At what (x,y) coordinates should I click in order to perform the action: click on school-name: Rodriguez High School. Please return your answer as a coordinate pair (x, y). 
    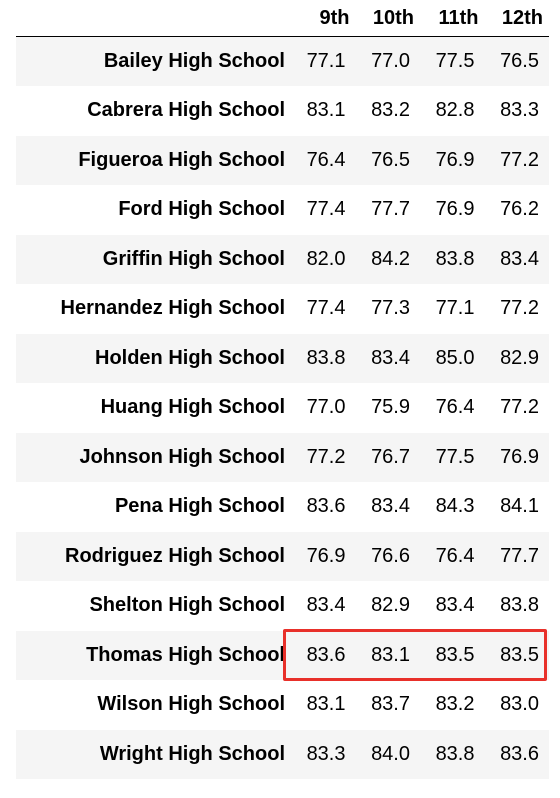
    Looking at the image, I should click on (175, 555).